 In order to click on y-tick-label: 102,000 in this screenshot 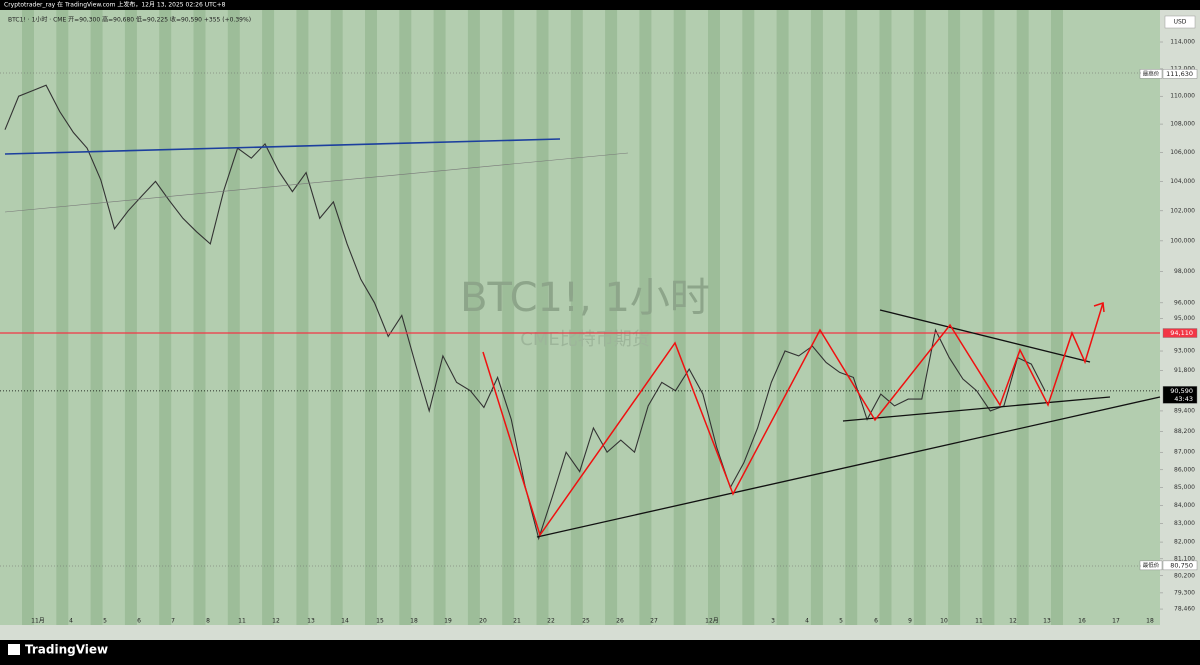, I will do `click(1182, 210)`.